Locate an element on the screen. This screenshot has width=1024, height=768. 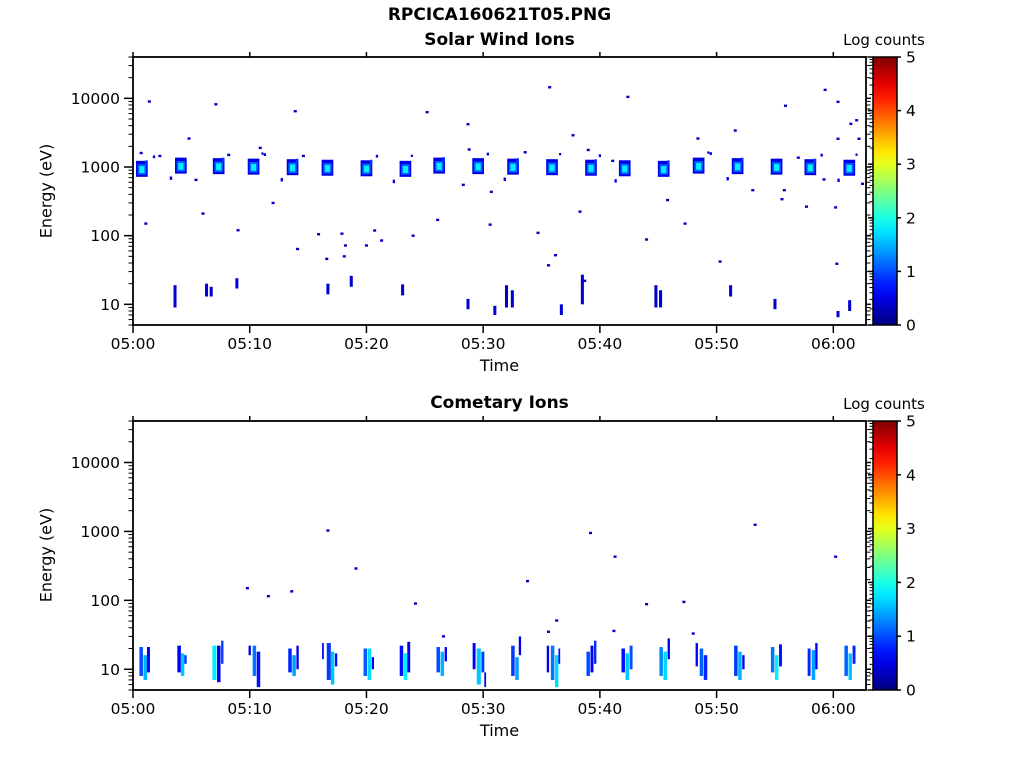
figure-title: RPCICA160621T05.PNG is located at coordinates (499, 15).